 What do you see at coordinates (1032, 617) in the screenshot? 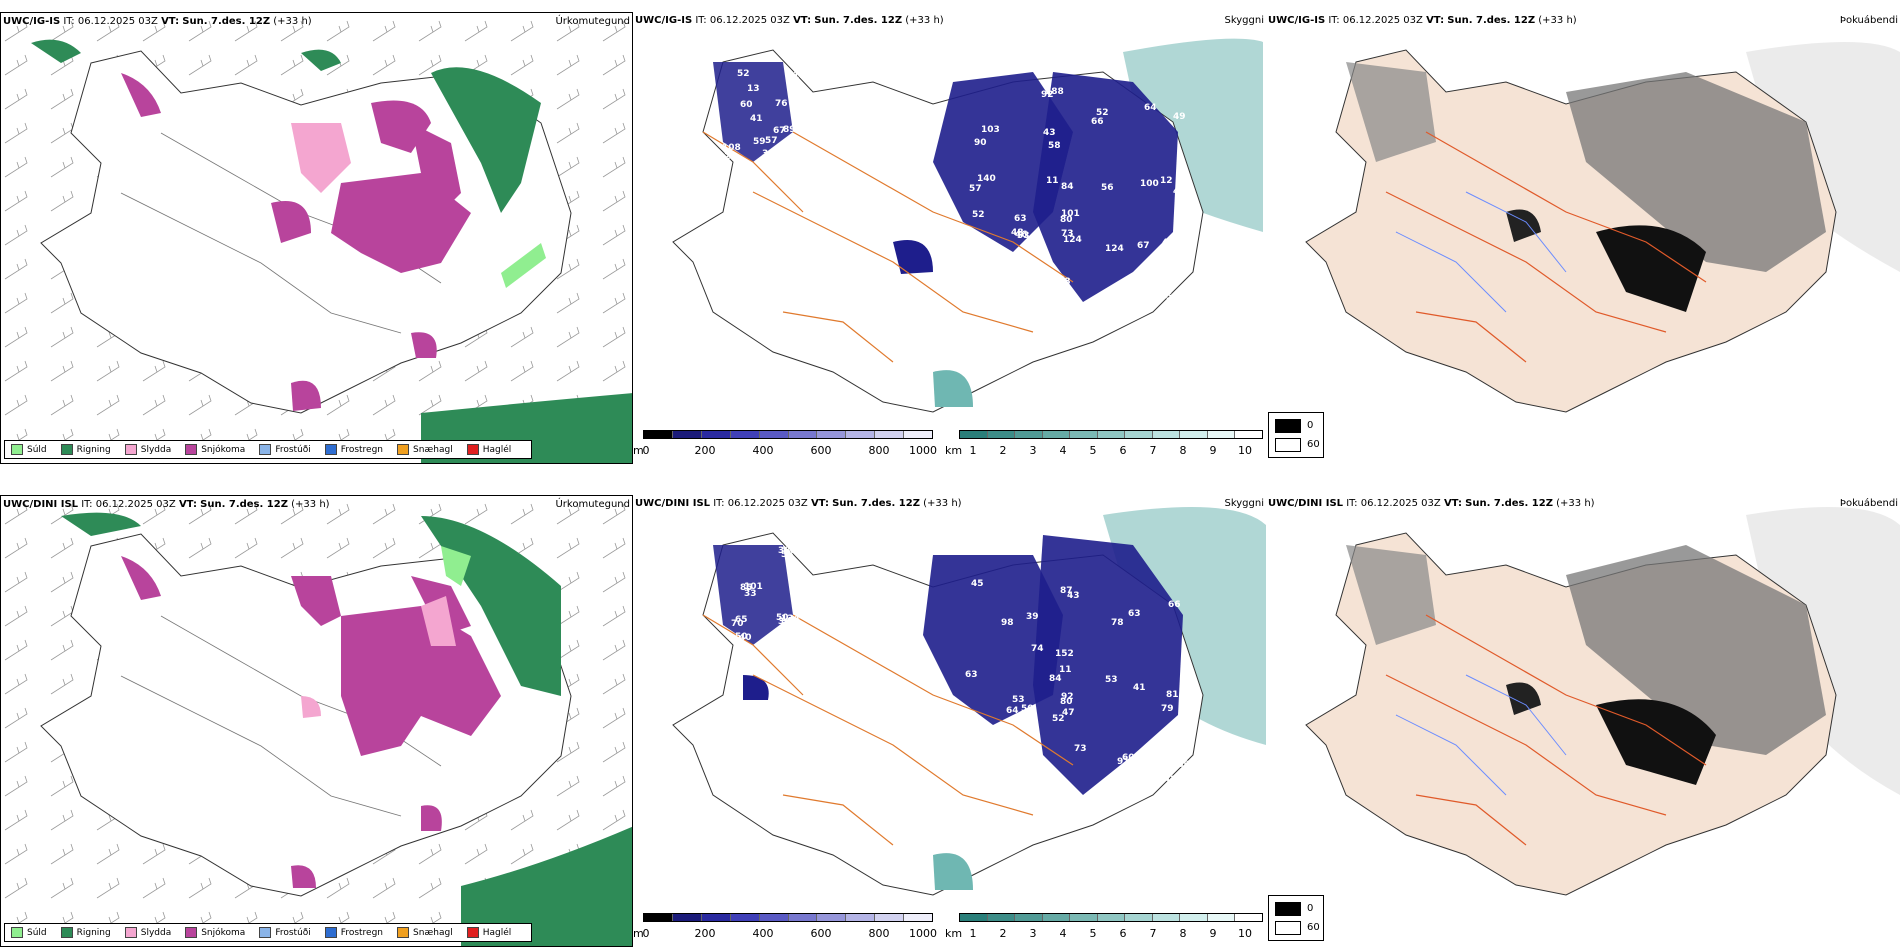
I see `height-label: 39` at bounding box center [1032, 617].